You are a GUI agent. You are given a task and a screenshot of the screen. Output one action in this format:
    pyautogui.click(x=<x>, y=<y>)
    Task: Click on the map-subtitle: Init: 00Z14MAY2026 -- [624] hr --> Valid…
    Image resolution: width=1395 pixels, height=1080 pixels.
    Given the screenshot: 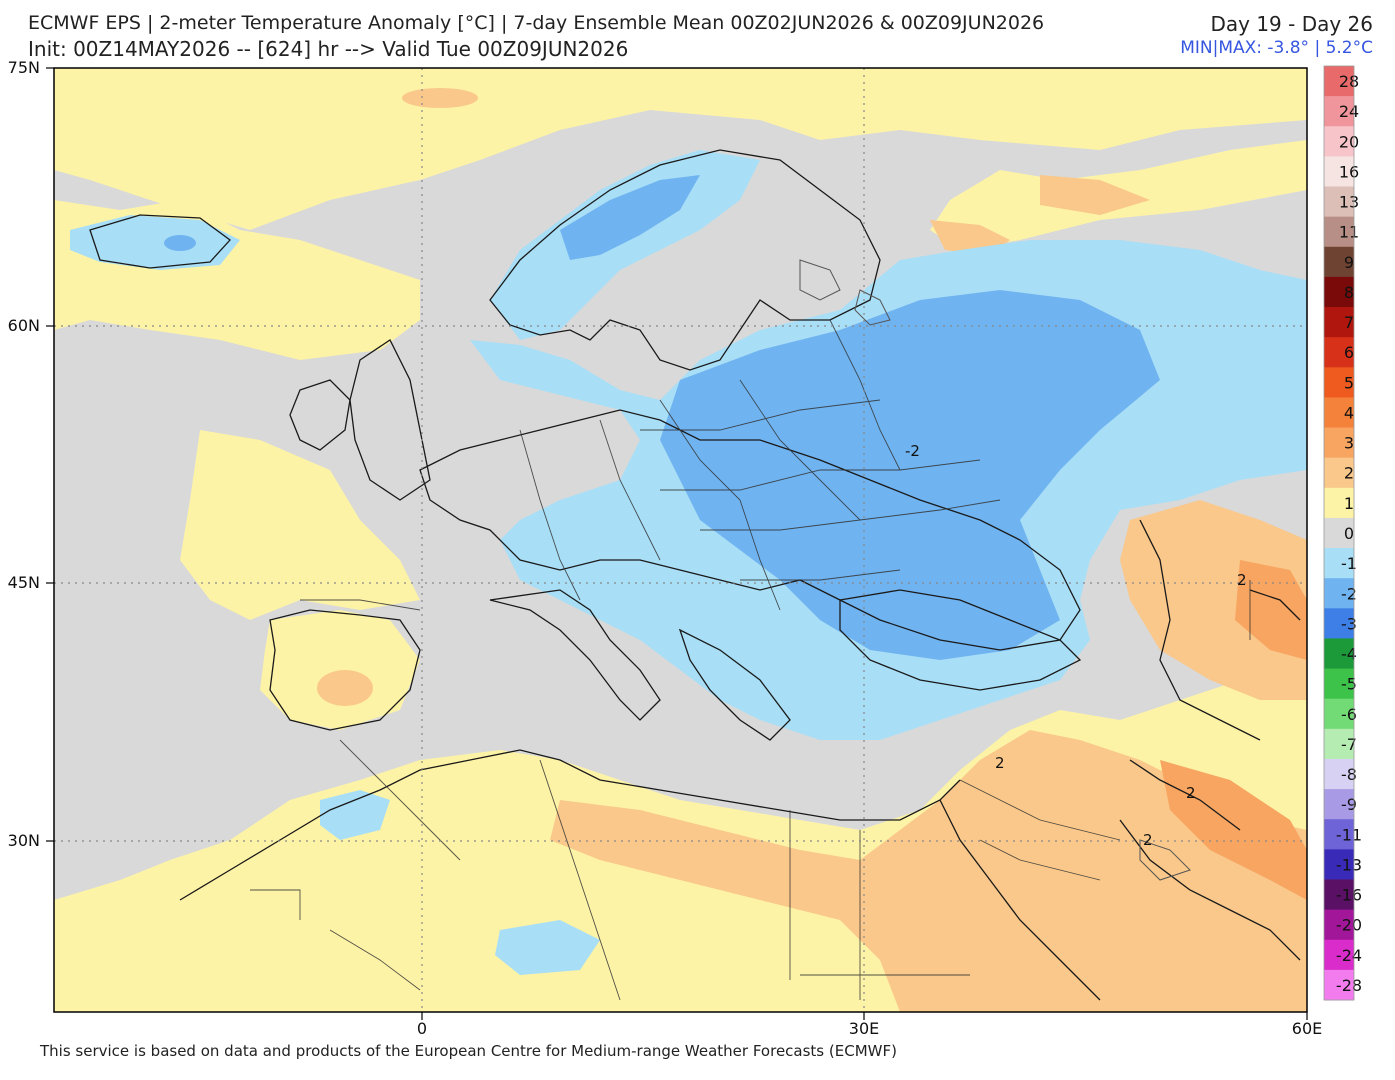 What is the action you would take?
    pyautogui.click(x=328, y=49)
    